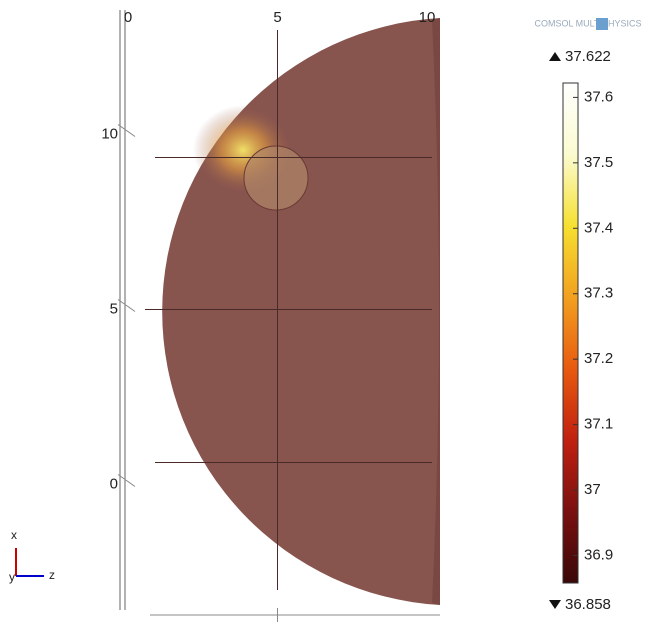  Describe the element at coordinates (114, 483) in the screenshot. I see `y-tick-label: 0` at that location.